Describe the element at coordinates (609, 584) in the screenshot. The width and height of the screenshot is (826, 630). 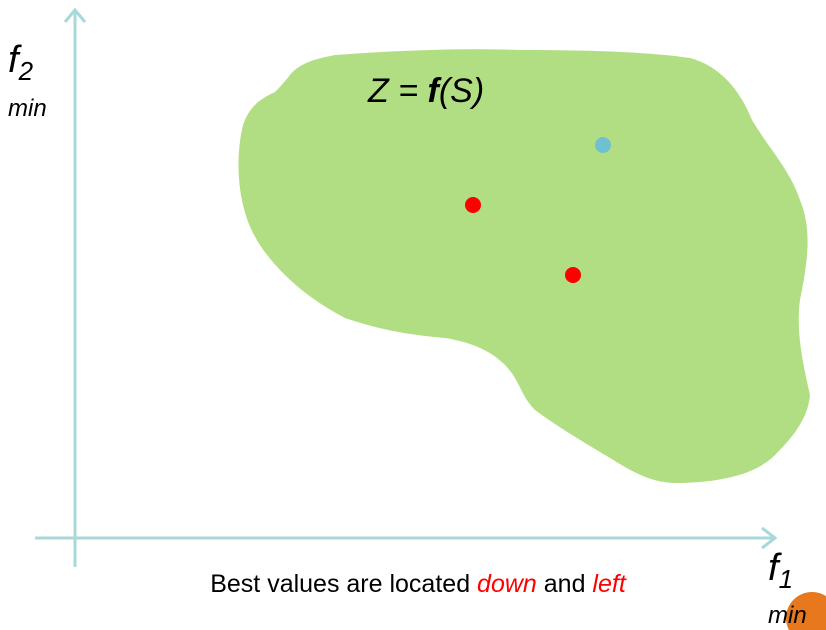
I see `caption-part: left` at that location.